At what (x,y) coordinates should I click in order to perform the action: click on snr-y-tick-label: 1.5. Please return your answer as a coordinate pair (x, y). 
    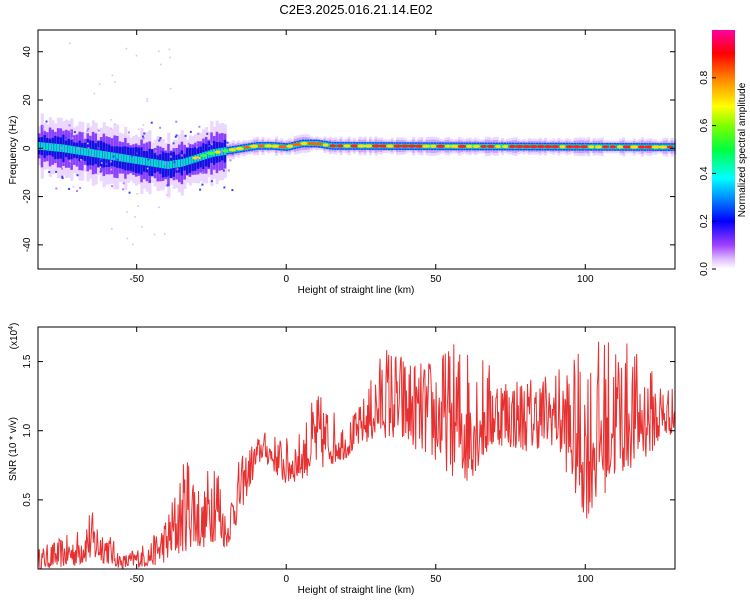
    Looking at the image, I should click on (27, 361).